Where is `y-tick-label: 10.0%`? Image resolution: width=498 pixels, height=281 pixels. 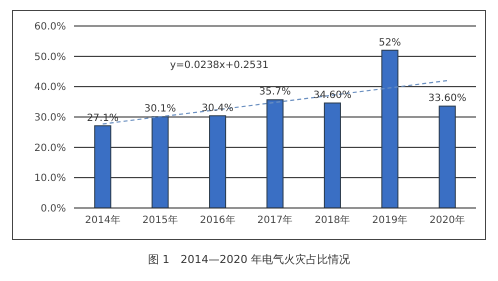 y-tick-label: 10.0% is located at coordinates (50, 178).